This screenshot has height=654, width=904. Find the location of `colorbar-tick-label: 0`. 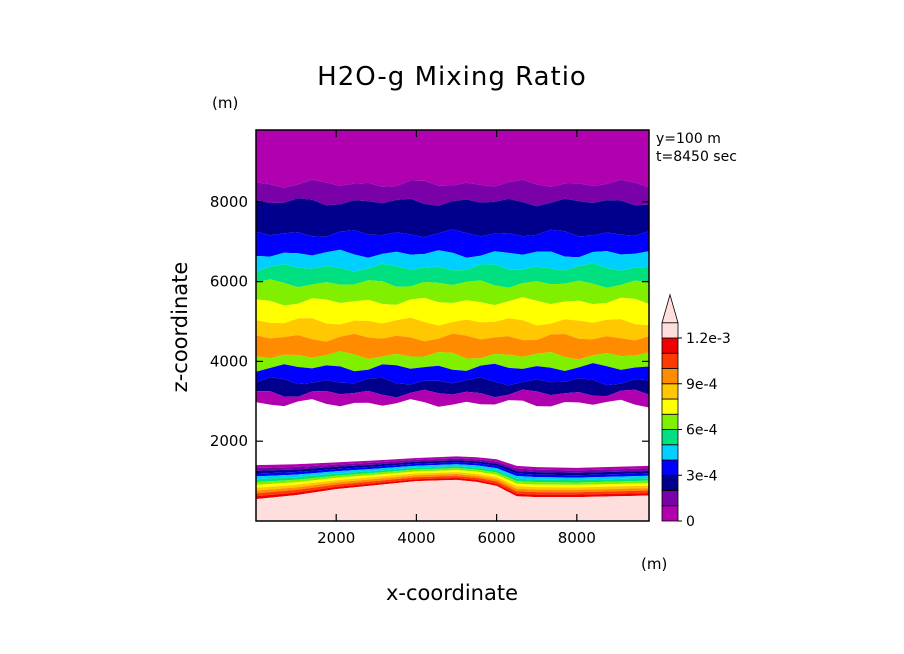

colorbar-tick-label: 0 is located at coordinates (690, 522).